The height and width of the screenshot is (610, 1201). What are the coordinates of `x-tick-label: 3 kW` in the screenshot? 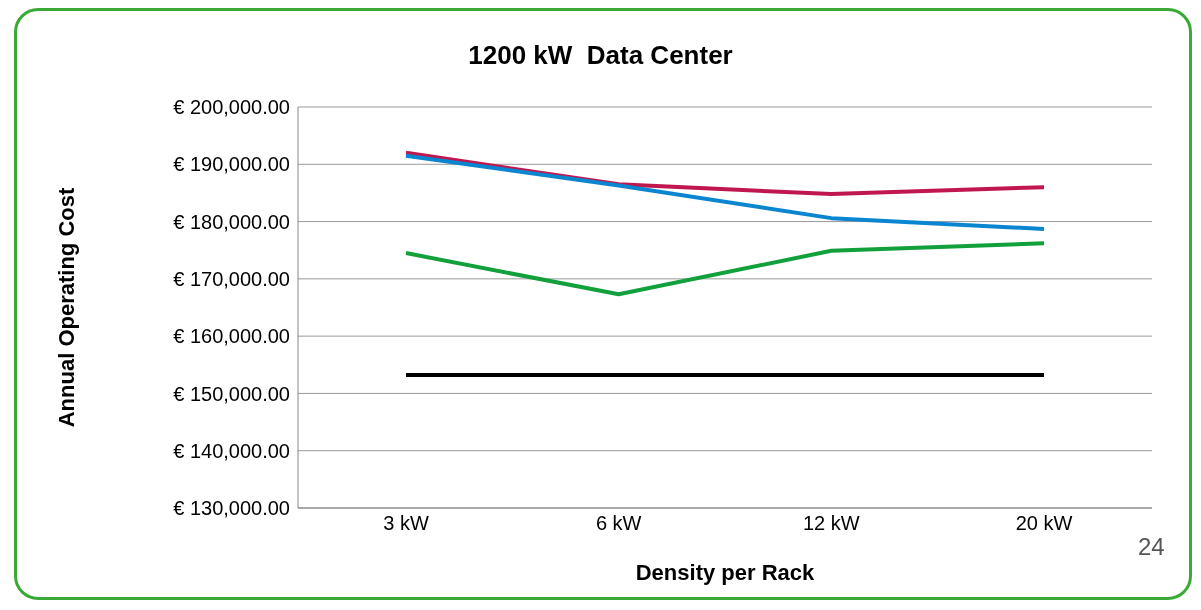 It's located at (406, 523).